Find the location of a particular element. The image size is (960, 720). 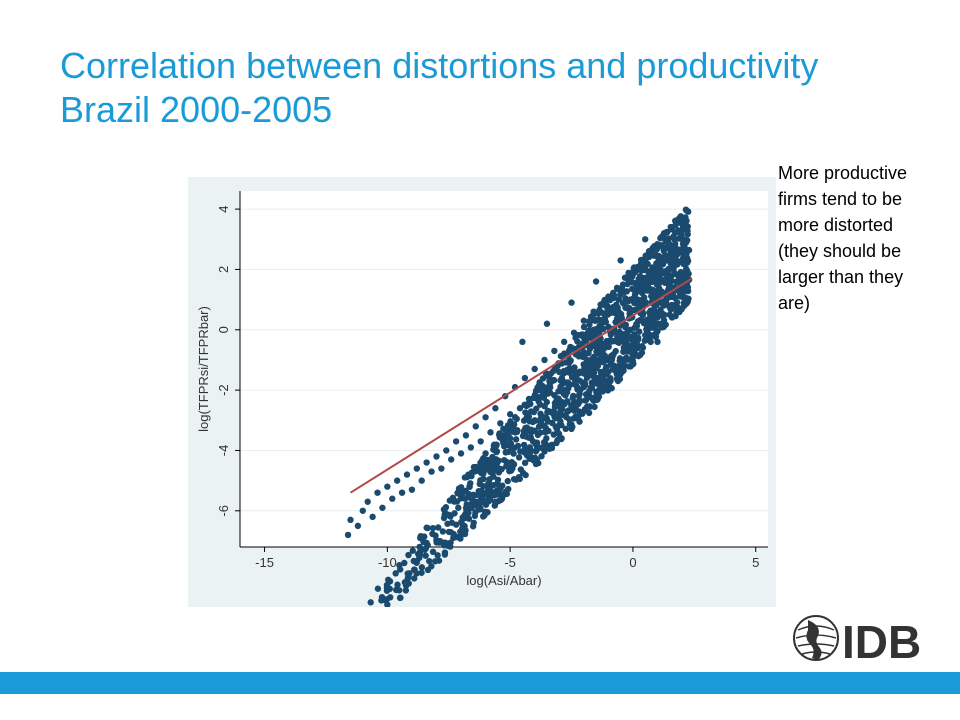

y-tick-label: -6 is located at coordinates (223, 511).